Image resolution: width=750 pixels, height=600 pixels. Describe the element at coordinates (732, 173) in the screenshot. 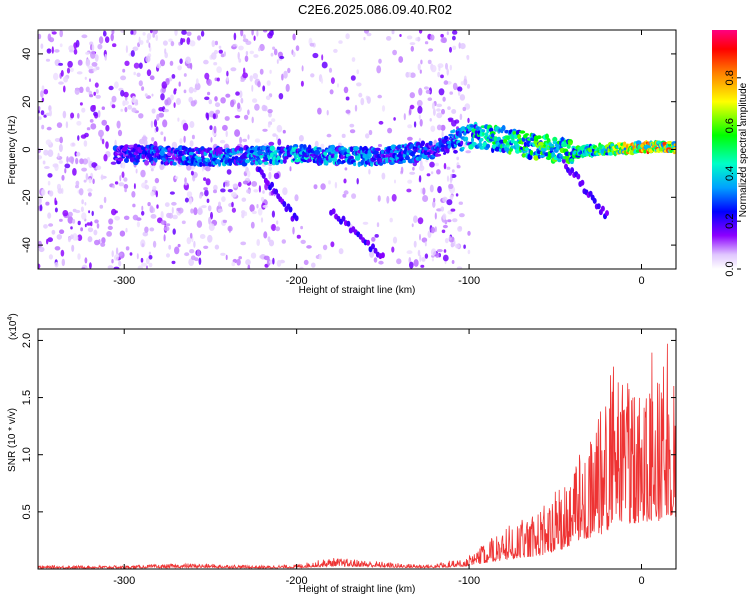

I see `colorbar-ticks: 0.0 0.2 0.4 0.6 0.8` at that location.